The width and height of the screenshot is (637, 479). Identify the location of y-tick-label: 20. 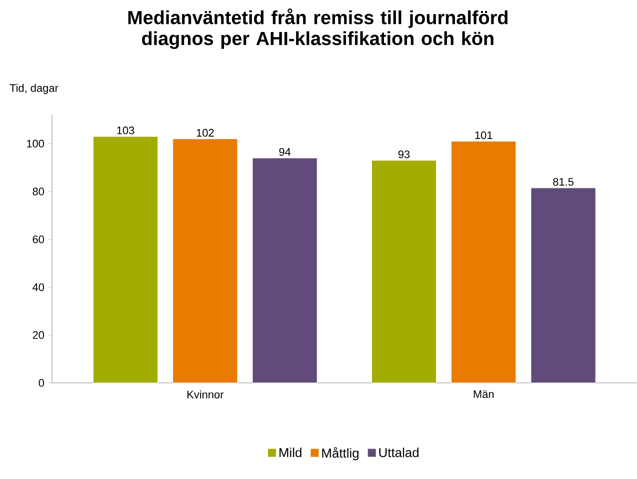
(38, 335).